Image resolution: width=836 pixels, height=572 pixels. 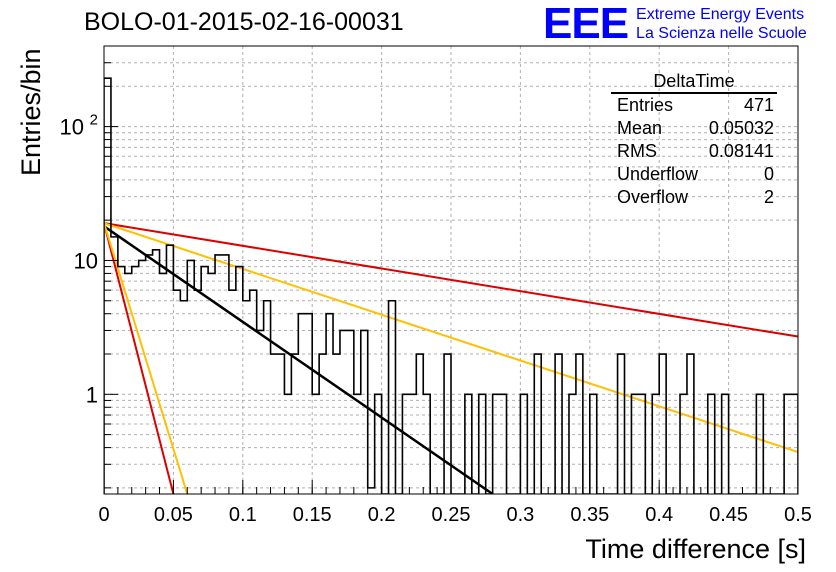 What do you see at coordinates (94, 120) in the screenshot?
I see `y-tick-label-exponent: 2` at bounding box center [94, 120].